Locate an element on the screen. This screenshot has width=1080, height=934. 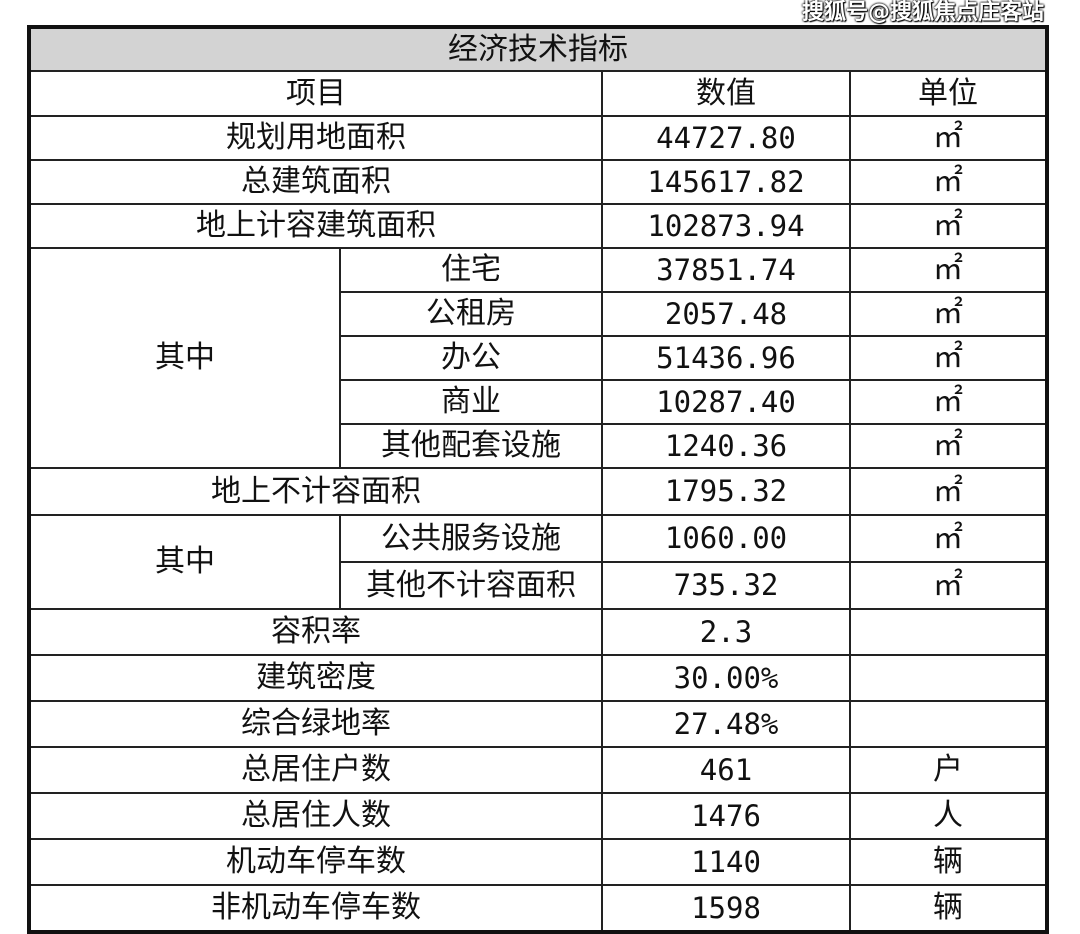
row-item: 总居住人数 is located at coordinates (315, 816).